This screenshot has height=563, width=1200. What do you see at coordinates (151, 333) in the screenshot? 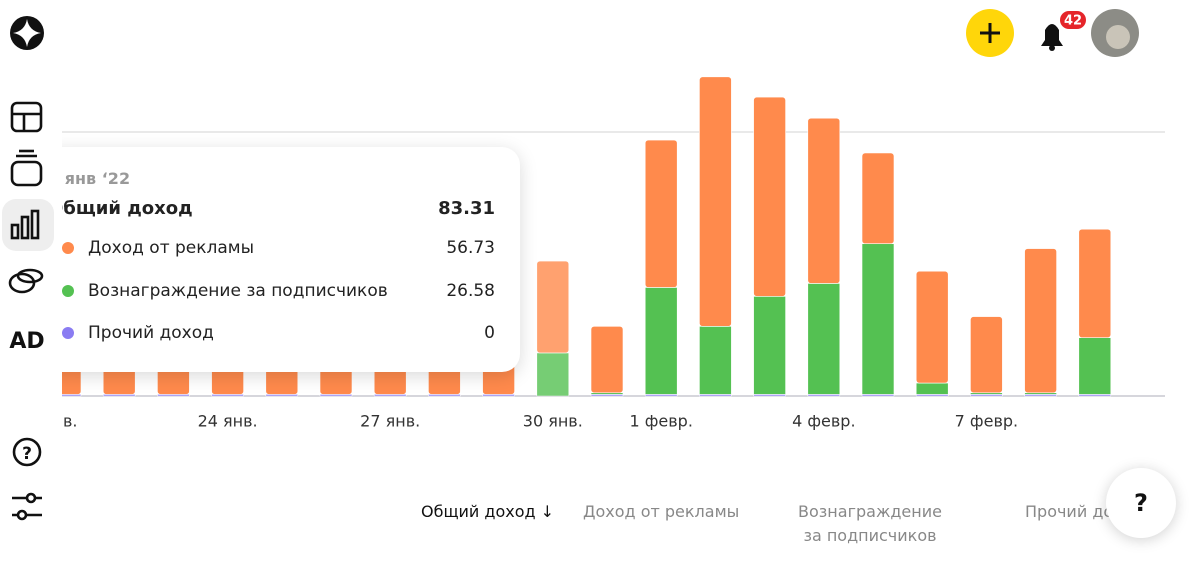
I see `legend-label: Прочий доход` at bounding box center [151, 333].